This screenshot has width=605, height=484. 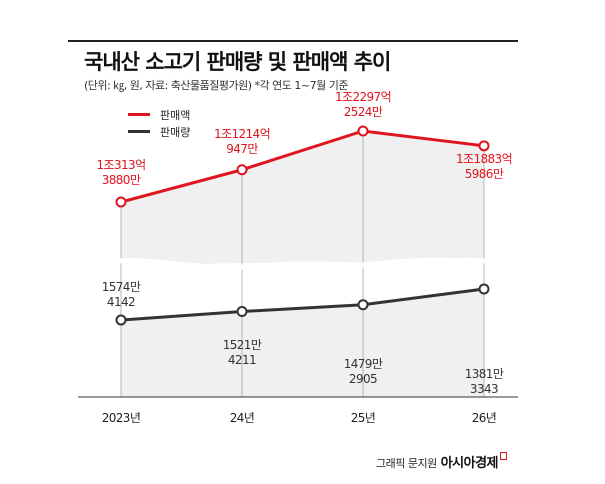 I want to click on area-sales-volume, so click(x=302, y=343).